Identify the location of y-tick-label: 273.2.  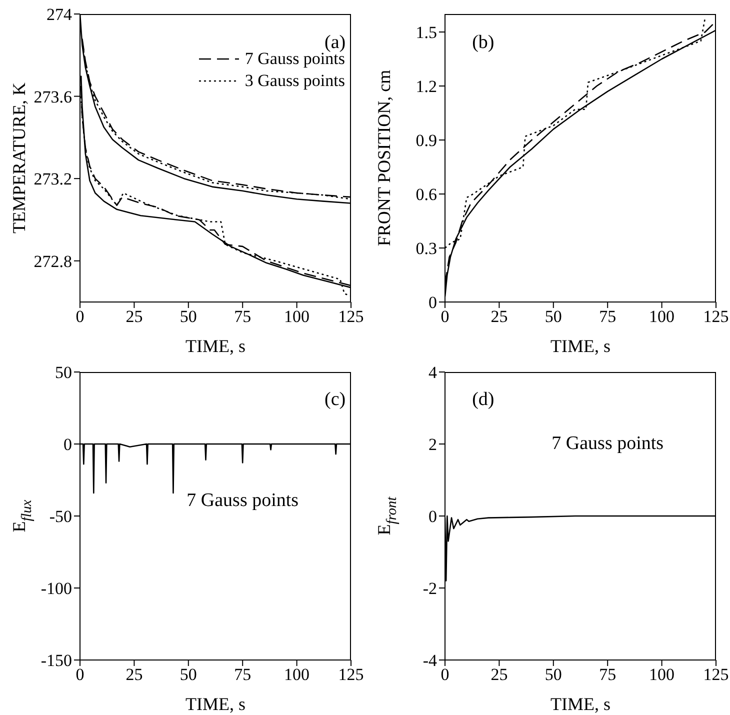
(53, 179).